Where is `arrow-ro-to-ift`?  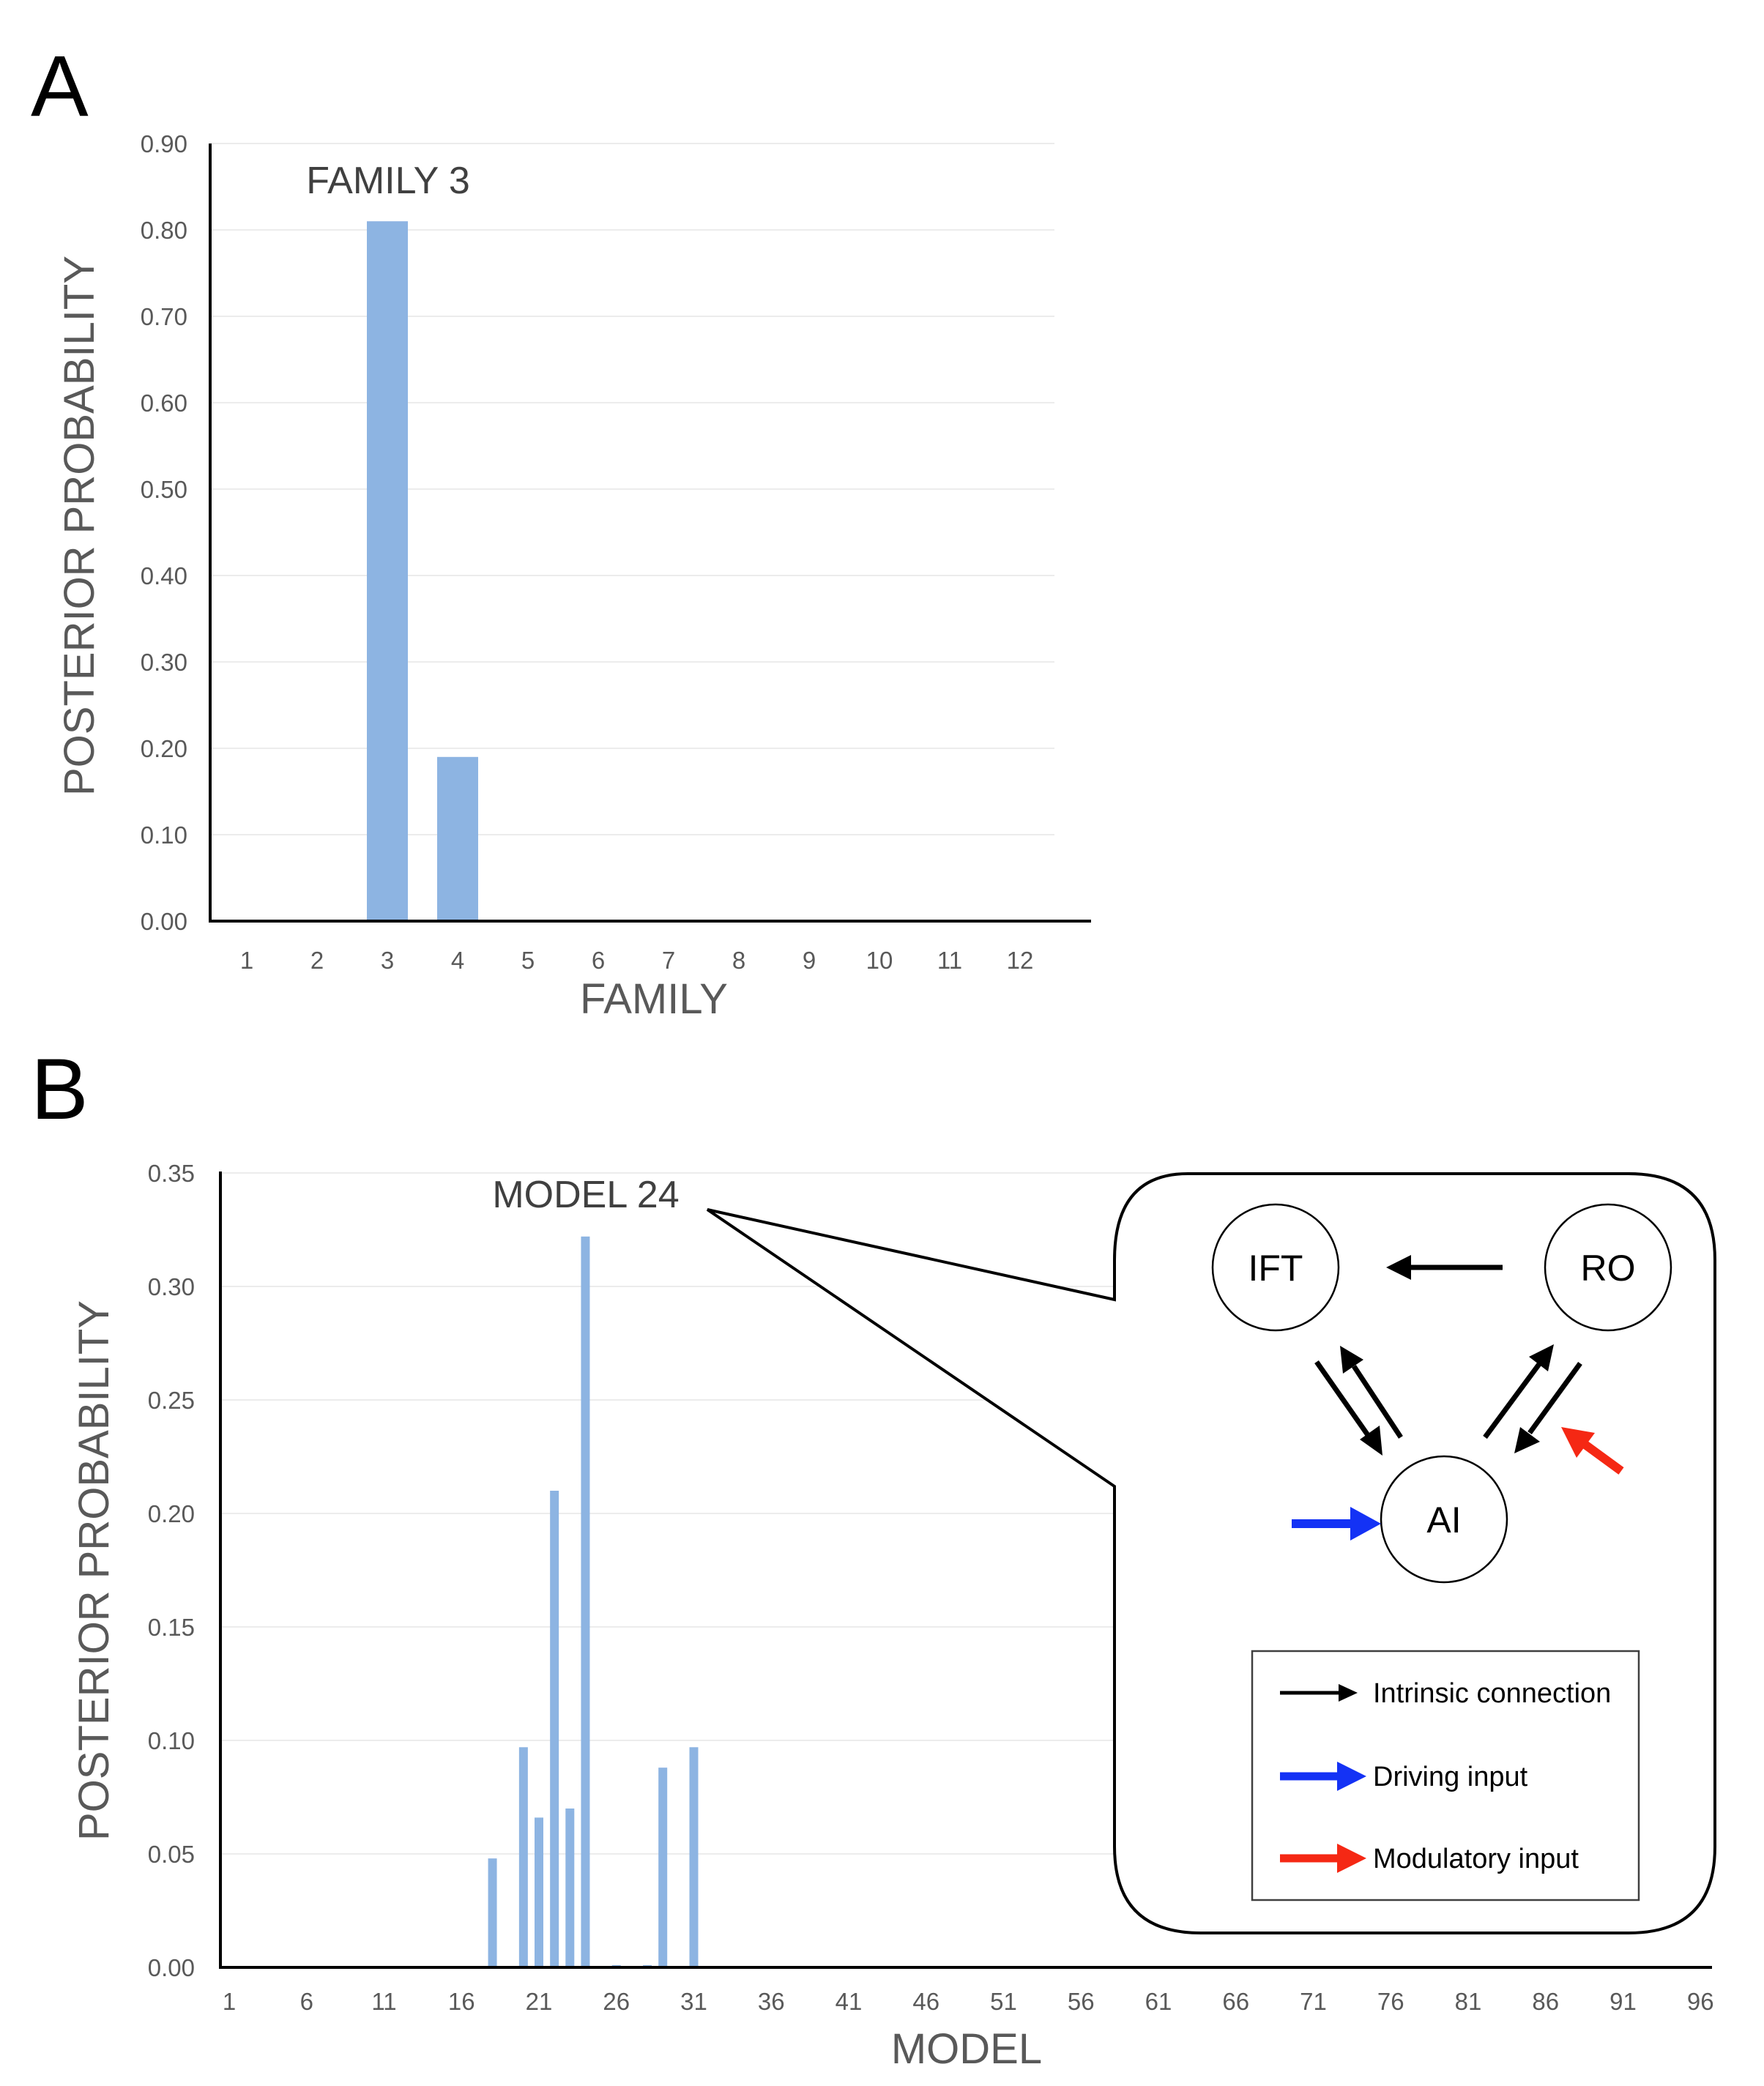
arrow-ro-to-ift is located at coordinates (1444, 1267).